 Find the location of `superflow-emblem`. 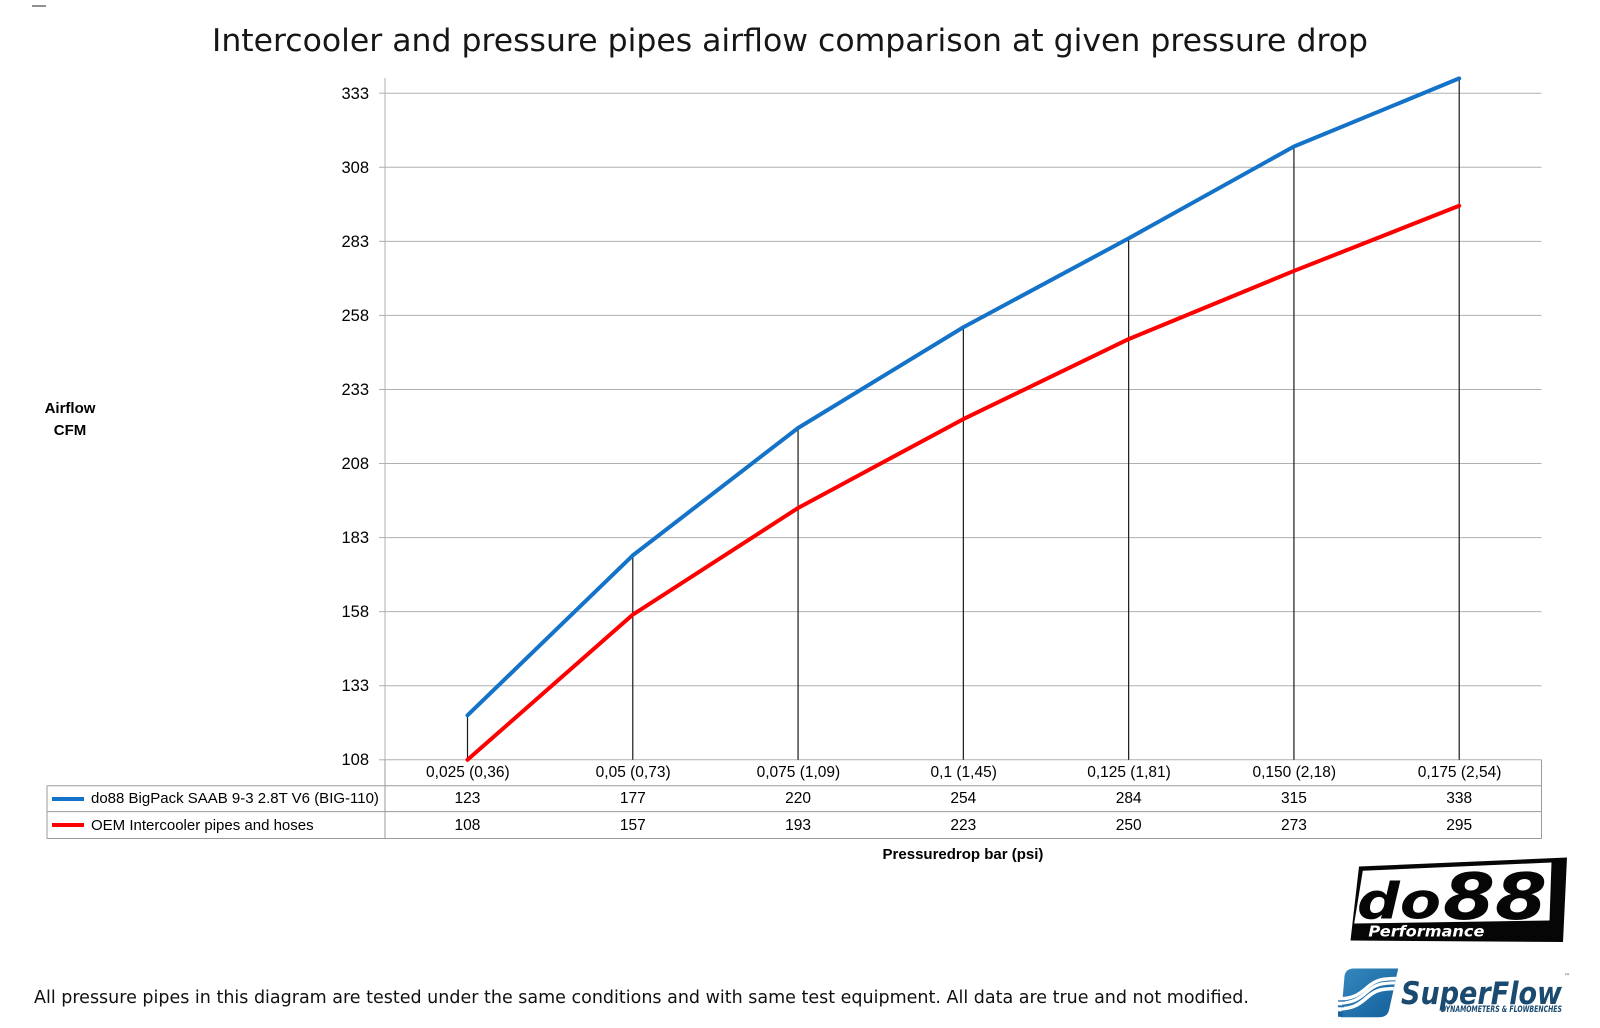

superflow-emblem is located at coordinates (1370, 993).